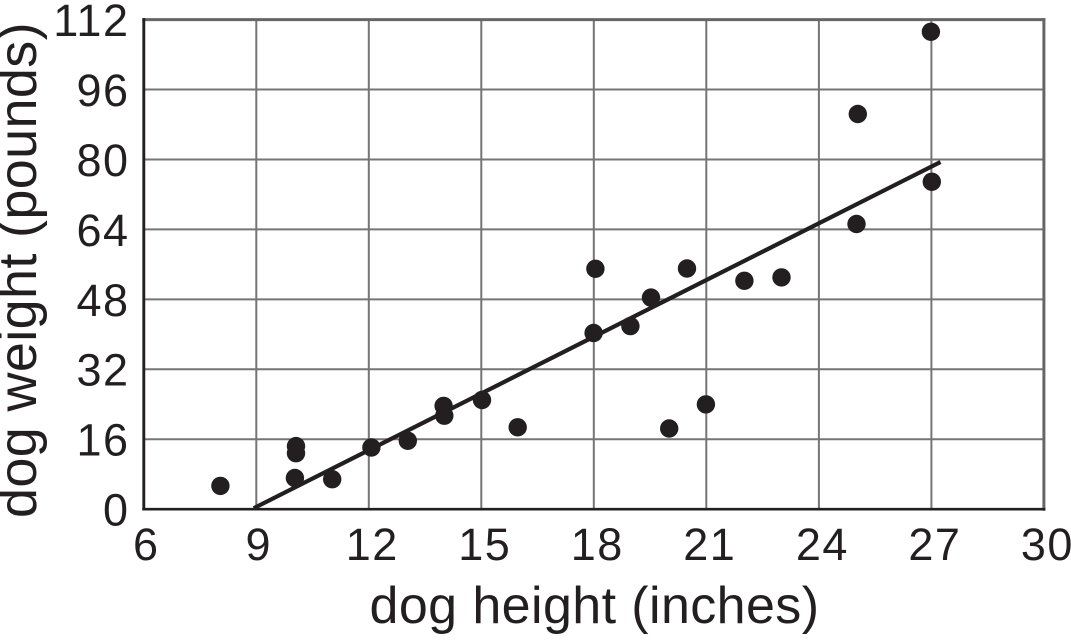  What do you see at coordinates (146, 544) in the screenshot?
I see `svg-text: 6` at bounding box center [146, 544].